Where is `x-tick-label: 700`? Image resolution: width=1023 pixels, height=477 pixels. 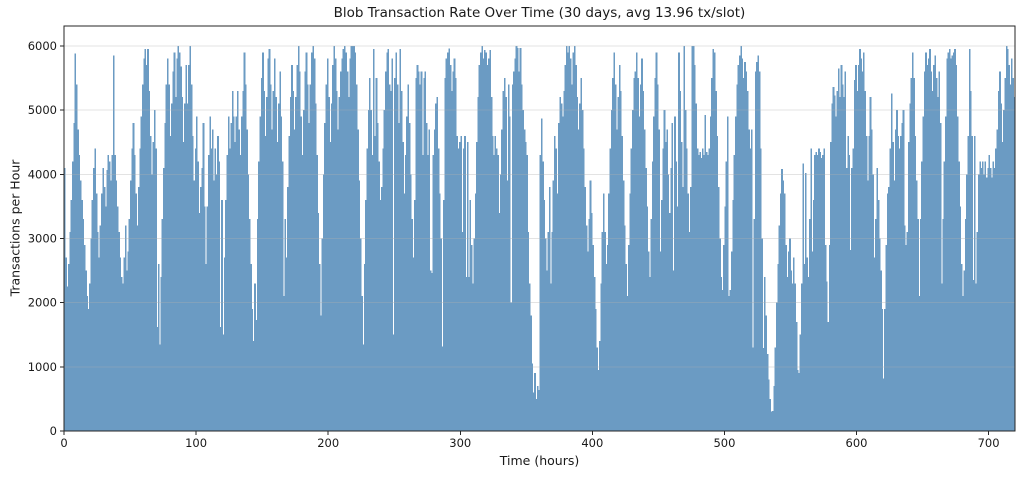 x-tick-label: 700 is located at coordinates (989, 443).